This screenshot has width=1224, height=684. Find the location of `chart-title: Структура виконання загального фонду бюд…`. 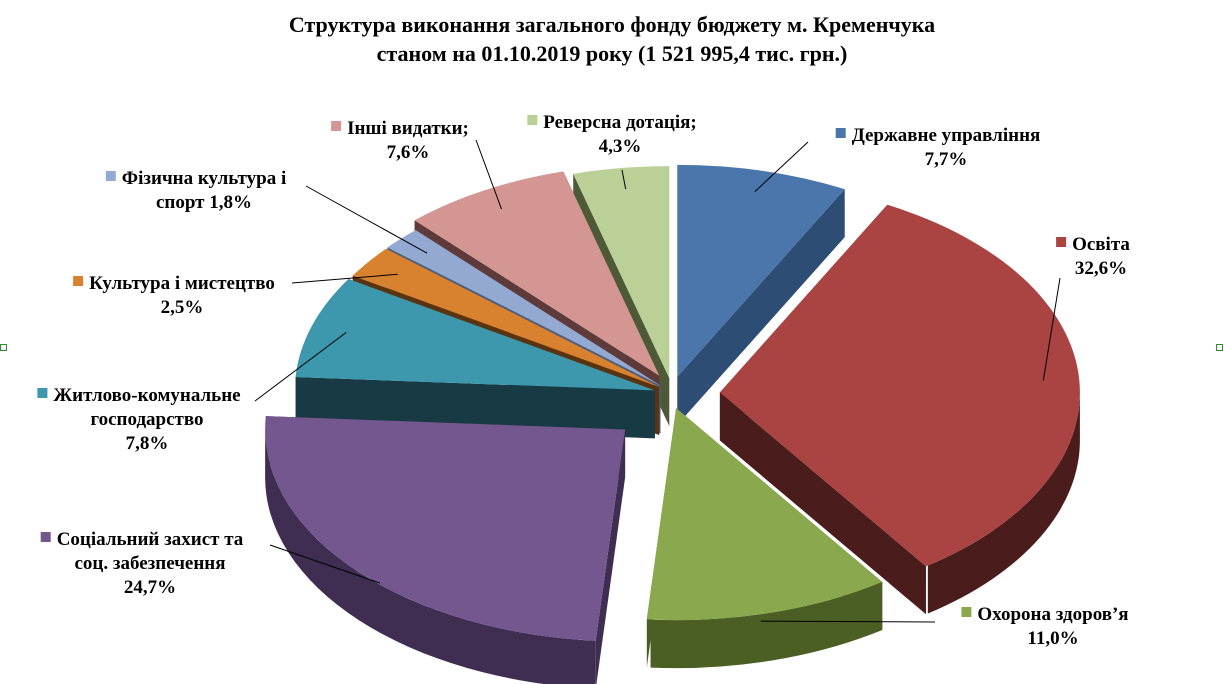

chart-title: Структура виконання загального фонду бюд… is located at coordinates (612, 39).